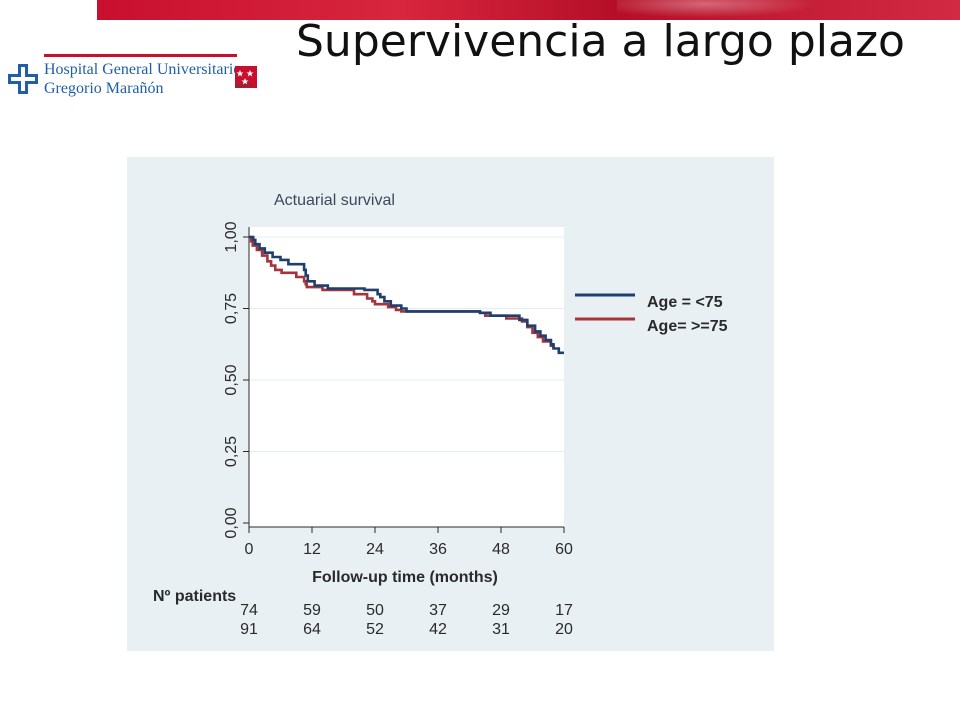 This screenshot has height=720, width=960. Describe the element at coordinates (249, 610) in the screenshot. I see `risk-value-r0-c0: 74` at that location.